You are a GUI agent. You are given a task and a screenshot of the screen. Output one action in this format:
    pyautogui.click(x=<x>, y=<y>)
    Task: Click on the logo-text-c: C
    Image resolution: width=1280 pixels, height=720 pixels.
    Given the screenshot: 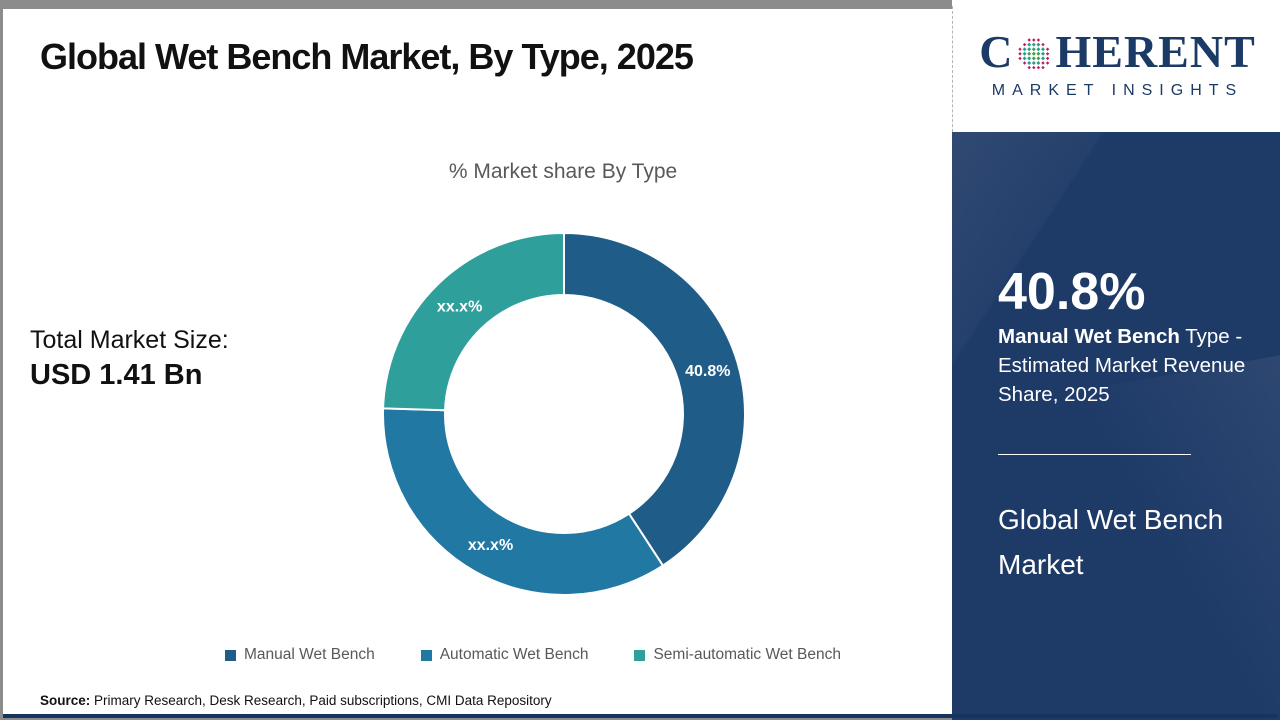 What is the action you would take?
    pyautogui.click(x=996, y=51)
    